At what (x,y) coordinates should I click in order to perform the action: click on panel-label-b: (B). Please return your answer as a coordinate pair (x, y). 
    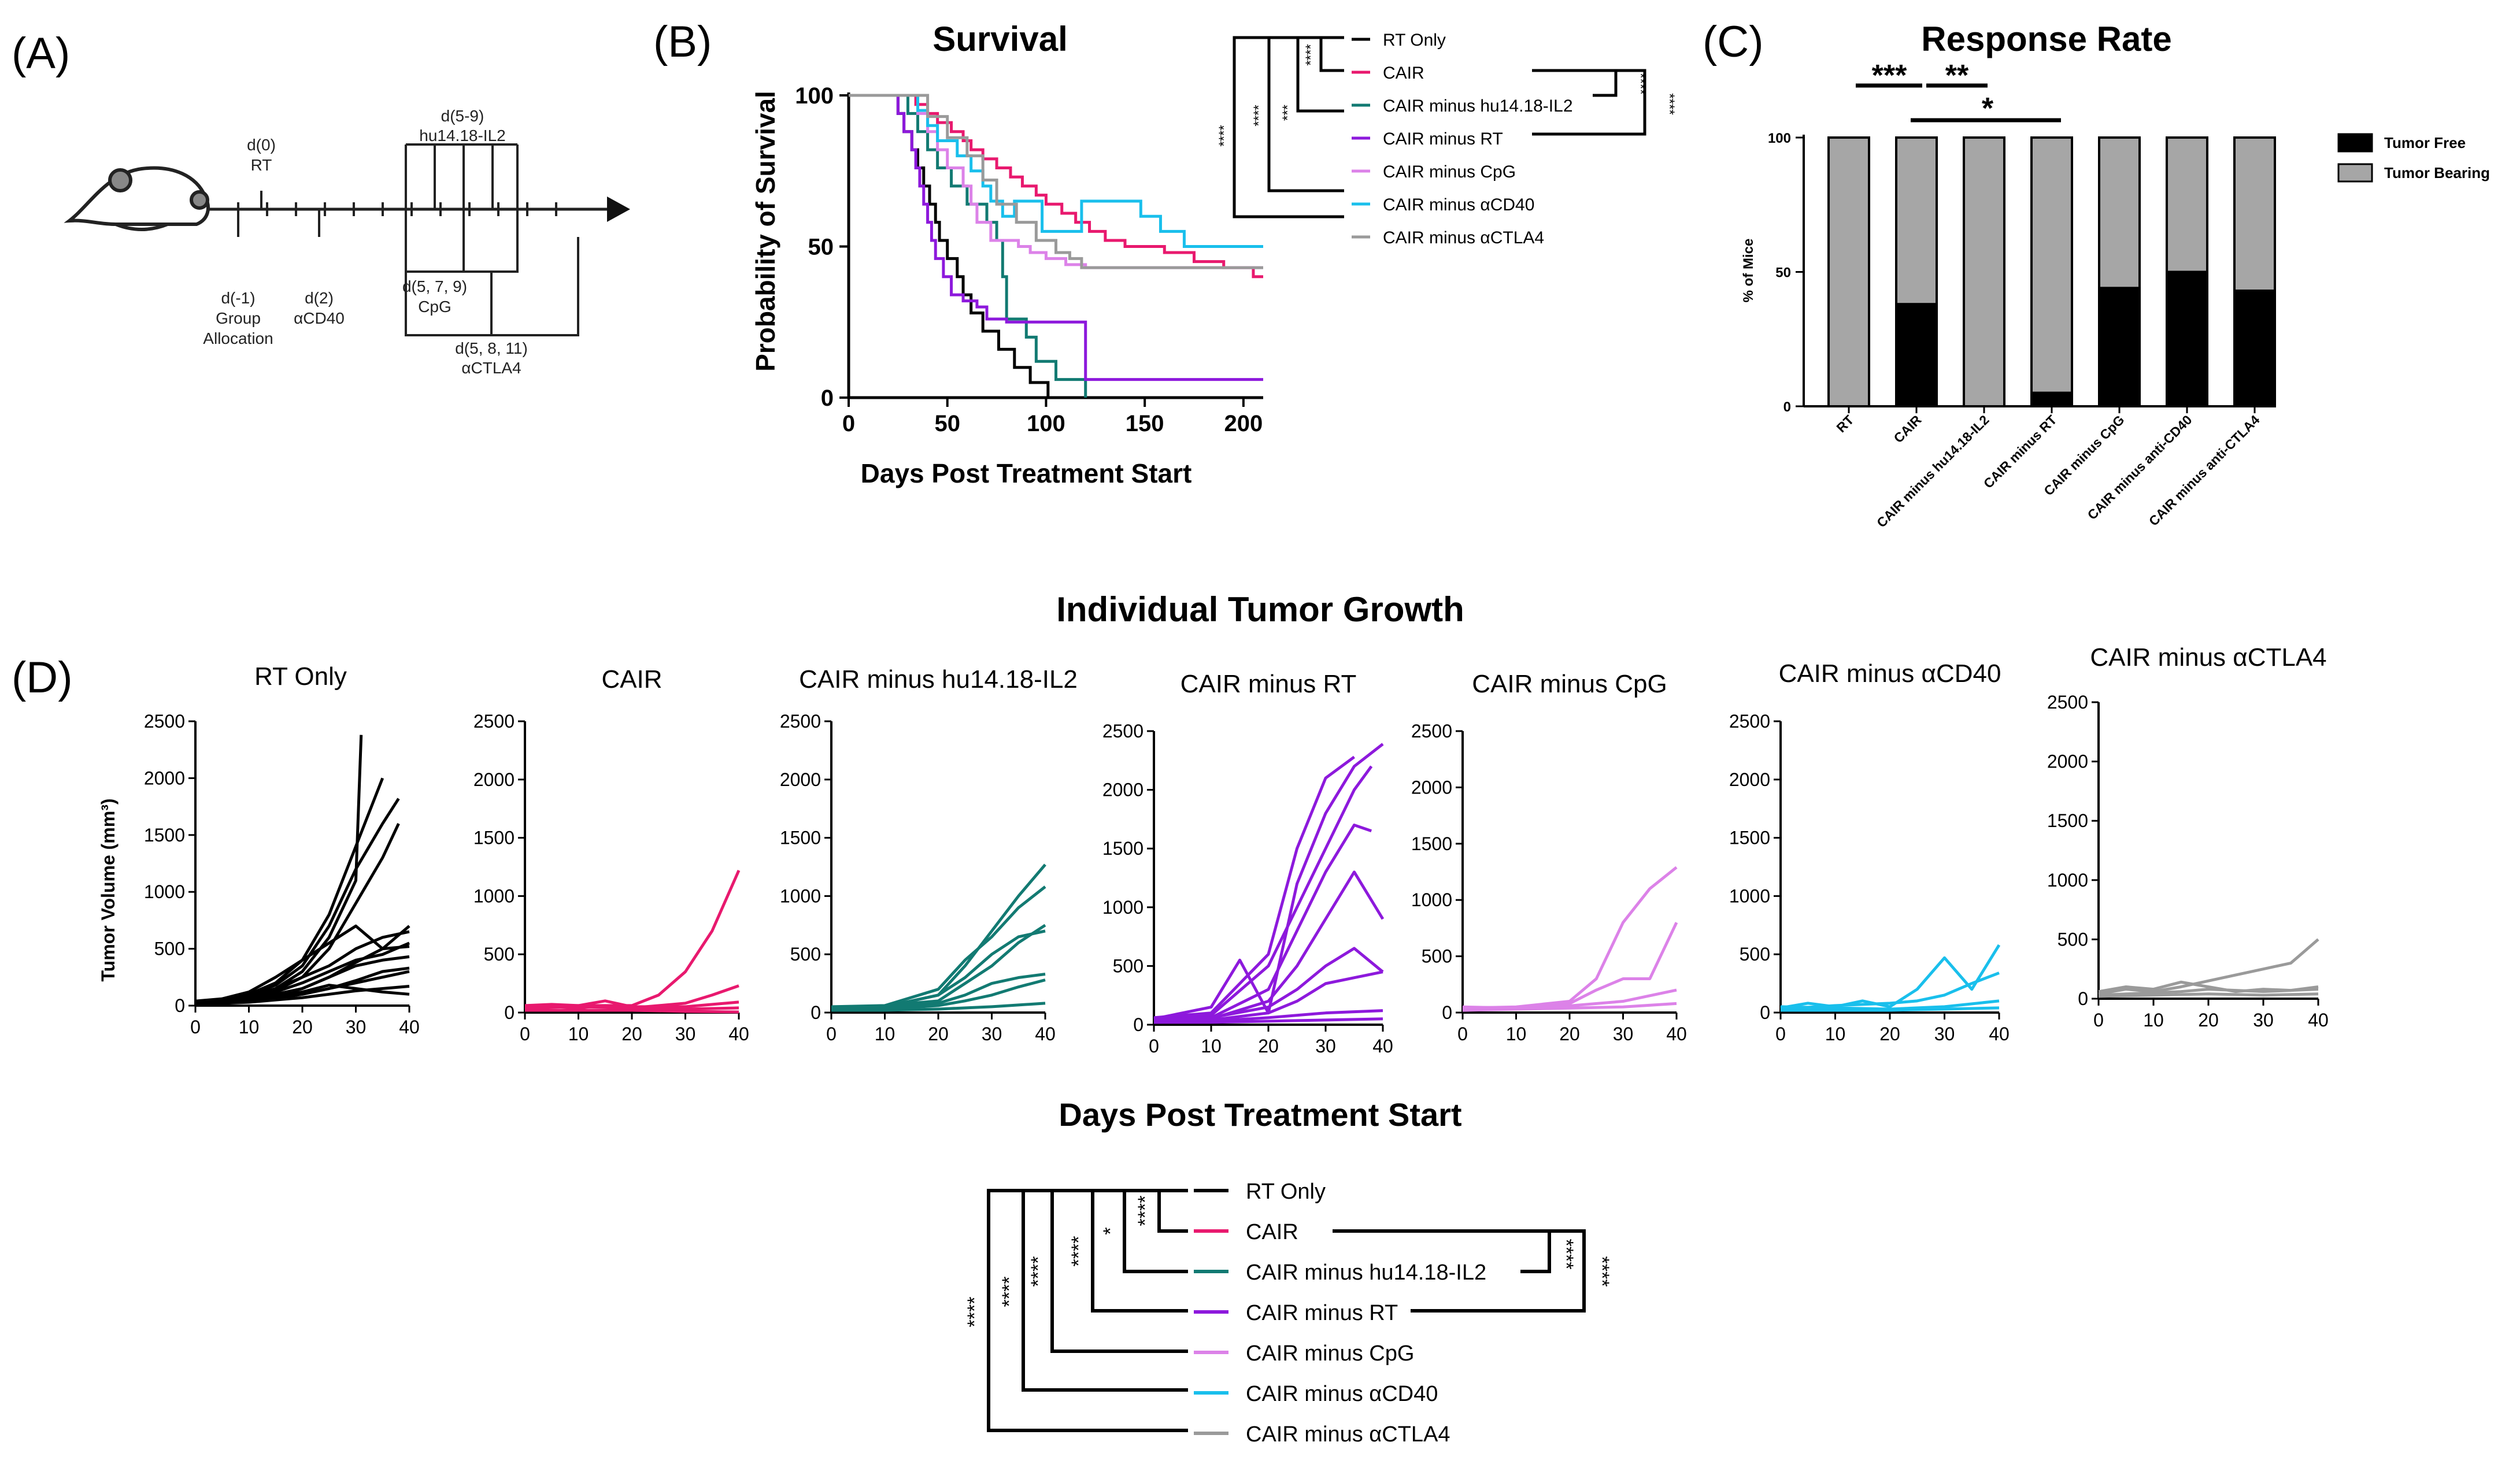
    Looking at the image, I should click on (682, 41).